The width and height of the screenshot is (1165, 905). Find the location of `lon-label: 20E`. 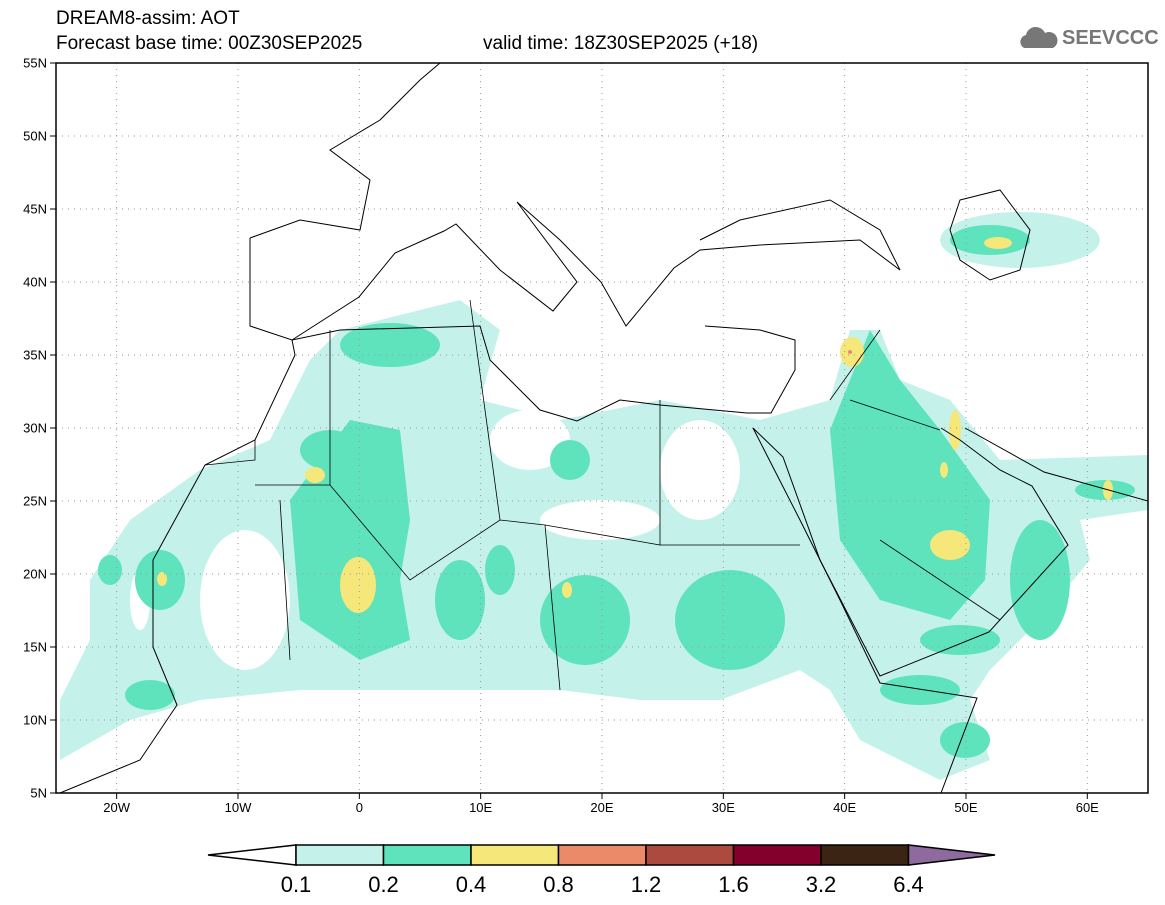

lon-label: 20E is located at coordinates (602, 807).